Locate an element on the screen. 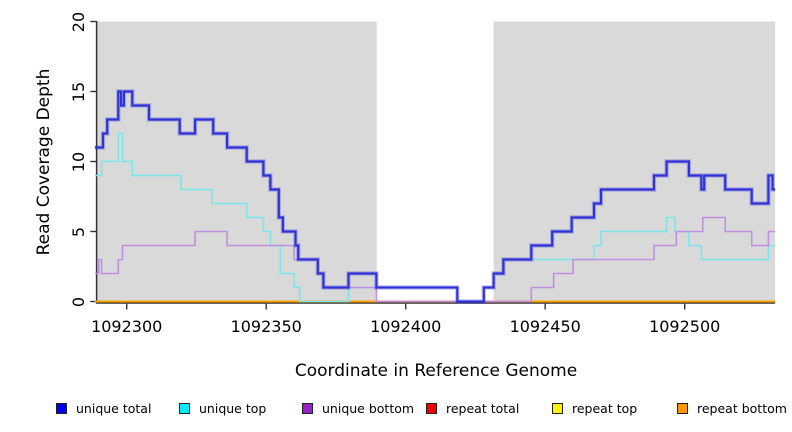 This screenshot has height=432, width=792. legend-item: unique top is located at coordinates (223, 408).